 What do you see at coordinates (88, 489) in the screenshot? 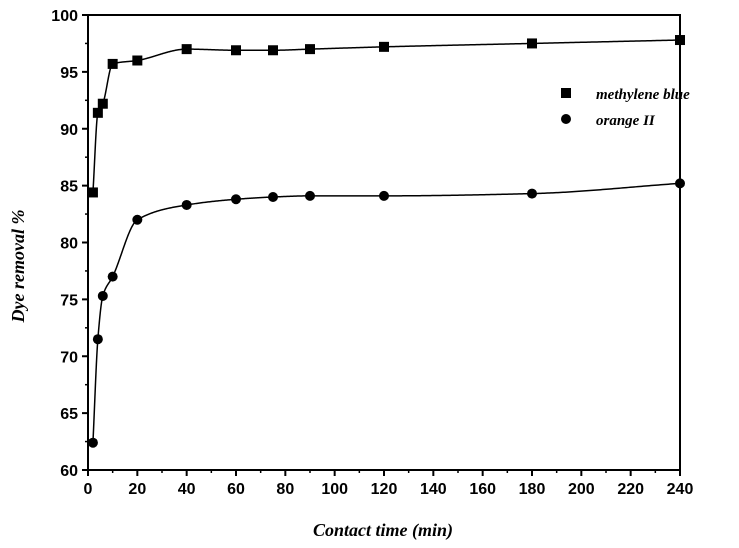
I see `x-tick-label: 0` at bounding box center [88, 489].